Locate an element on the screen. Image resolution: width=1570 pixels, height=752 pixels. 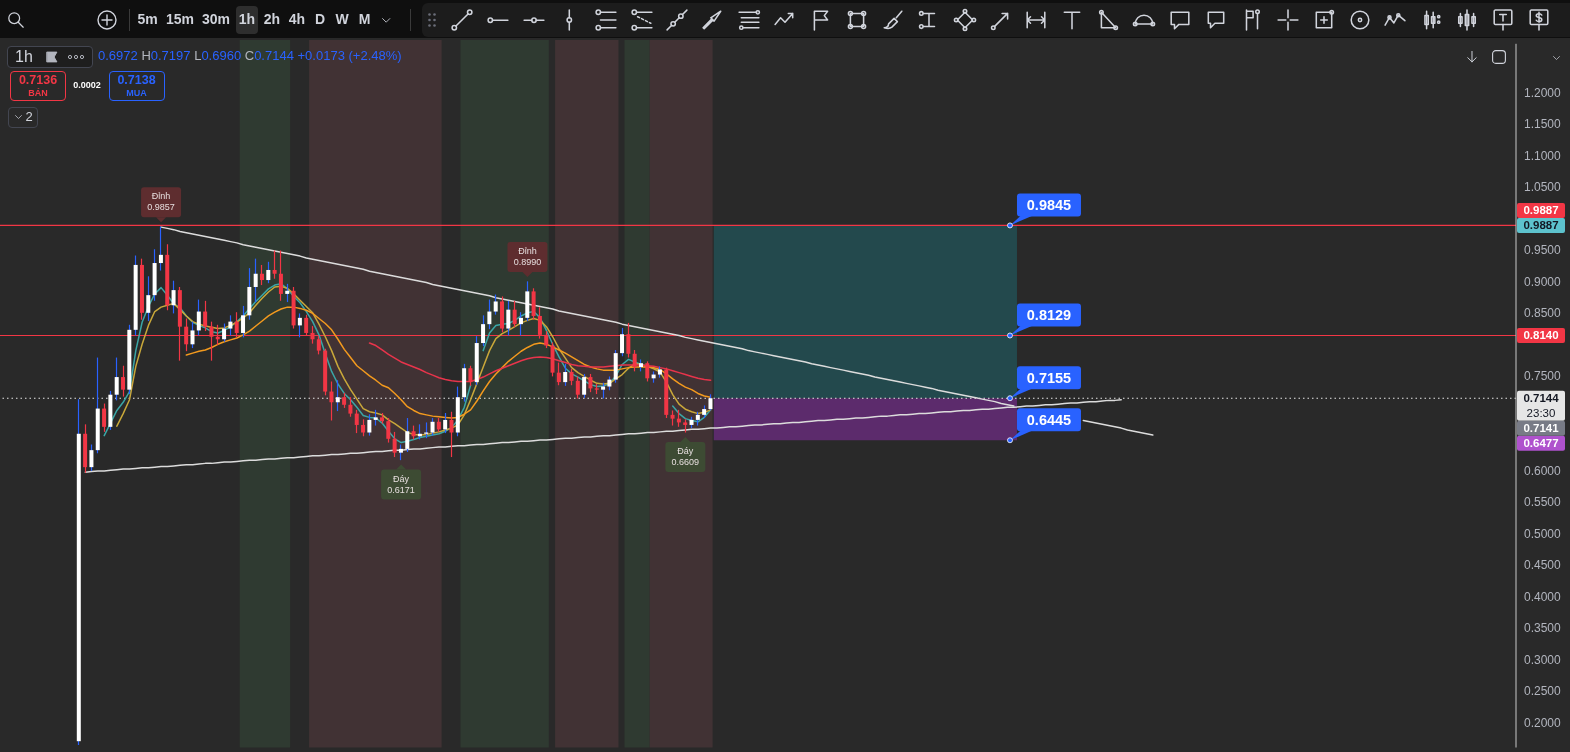
annotation: 0.0002 is located at coordinates (87, 85).